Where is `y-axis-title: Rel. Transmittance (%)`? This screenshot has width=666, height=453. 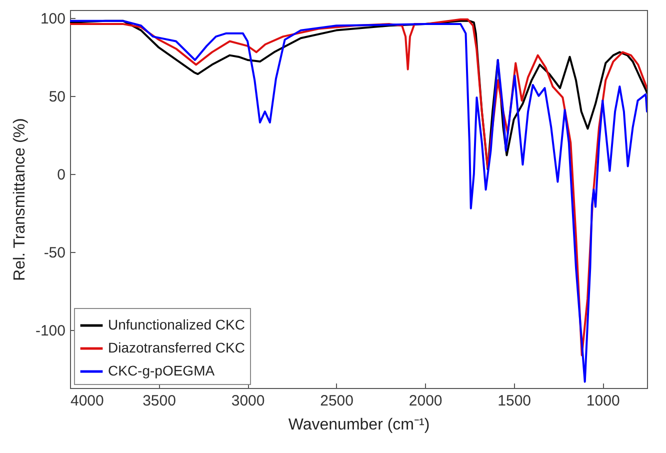
y-axis-title: Rel. Transmittance (%) is located at coordinates (19, 199).